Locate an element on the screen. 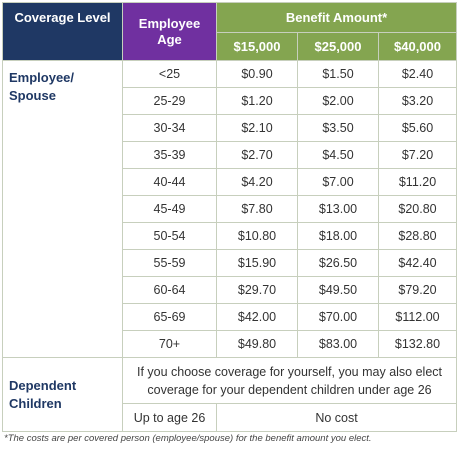 Image resolution: width=460 pixels, height=450 pixels. cell: $83.00 is located at coordinates (338, 344).